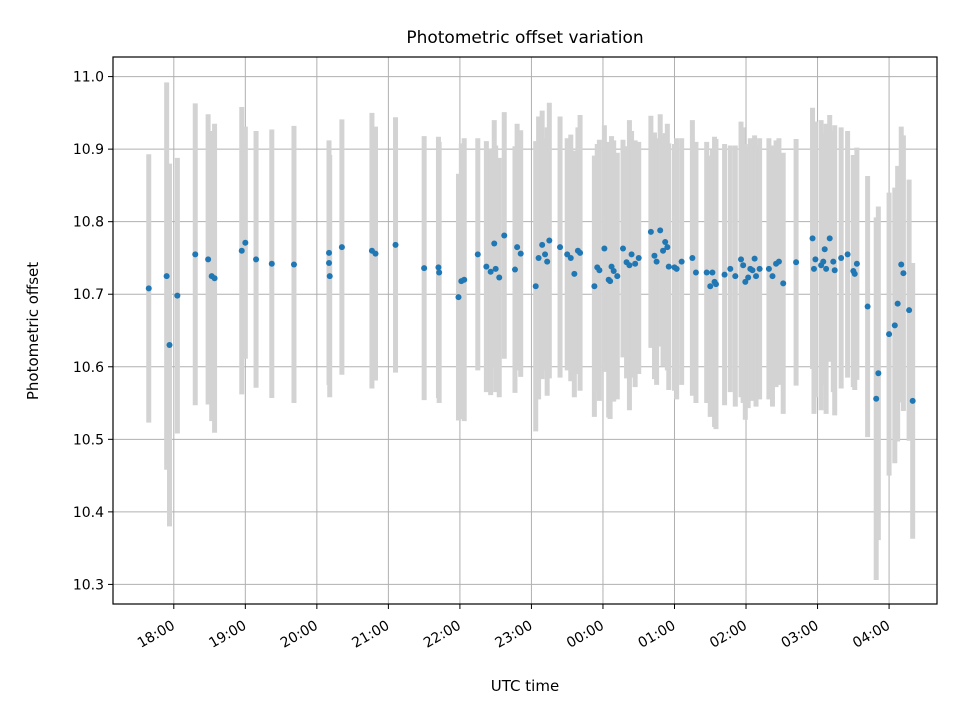  Describe the element at coordinates (88, 295) in the screenshot. I see `y-tick-label: 10.7` at that location.